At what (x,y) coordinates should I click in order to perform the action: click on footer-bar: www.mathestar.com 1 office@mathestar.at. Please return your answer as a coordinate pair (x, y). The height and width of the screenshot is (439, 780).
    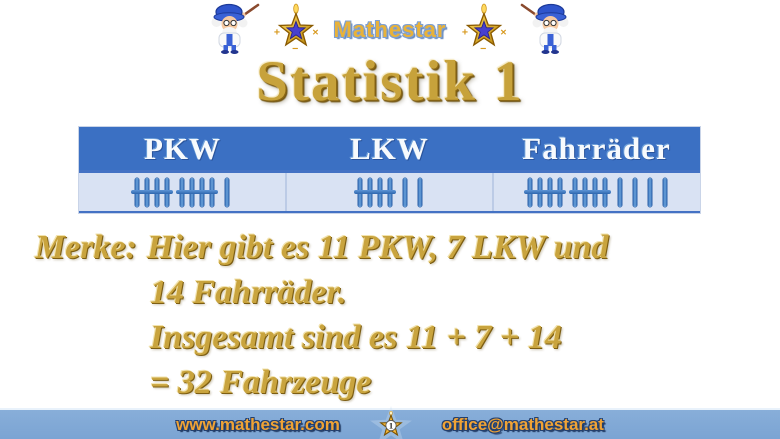
    Looking at the image, I should click on (390, 422).